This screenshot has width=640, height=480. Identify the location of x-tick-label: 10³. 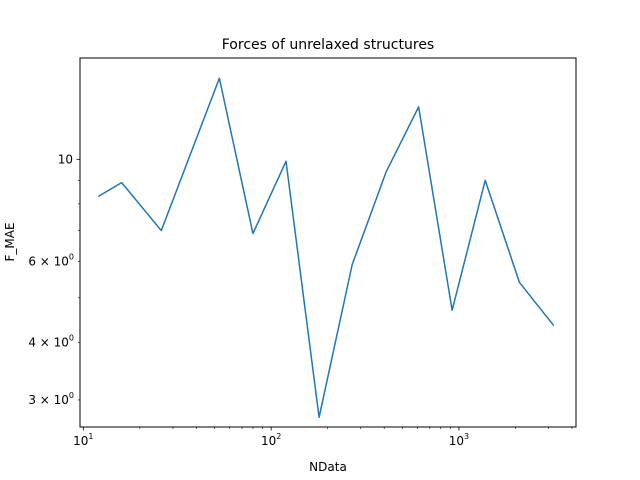
(459, 440).